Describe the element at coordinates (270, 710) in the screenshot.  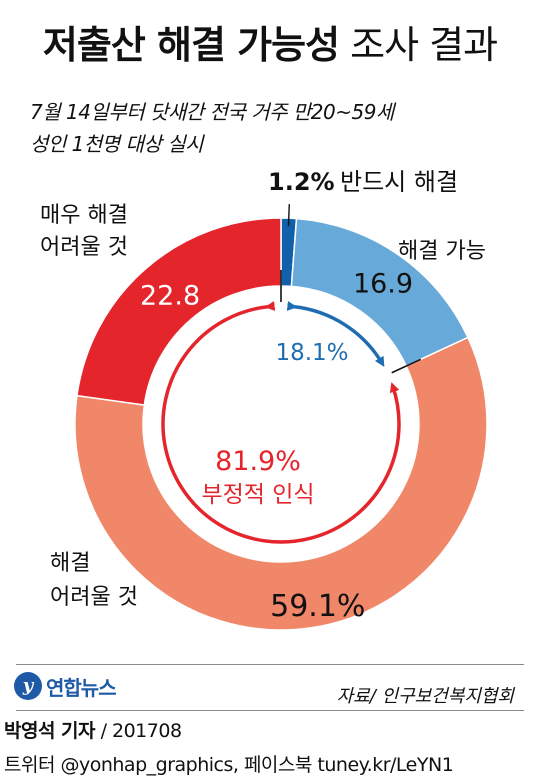
I see `divider-bottom` at that location.